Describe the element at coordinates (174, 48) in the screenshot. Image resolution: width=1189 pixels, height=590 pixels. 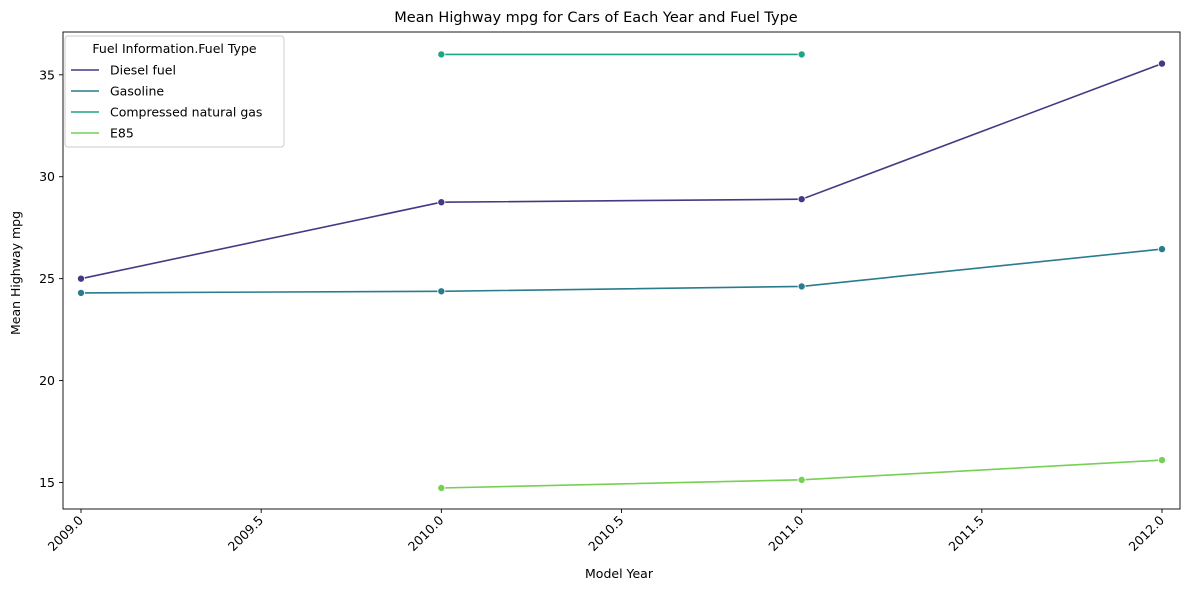
I see `legend-title: Fuel Information.Fuel Type` at that location.